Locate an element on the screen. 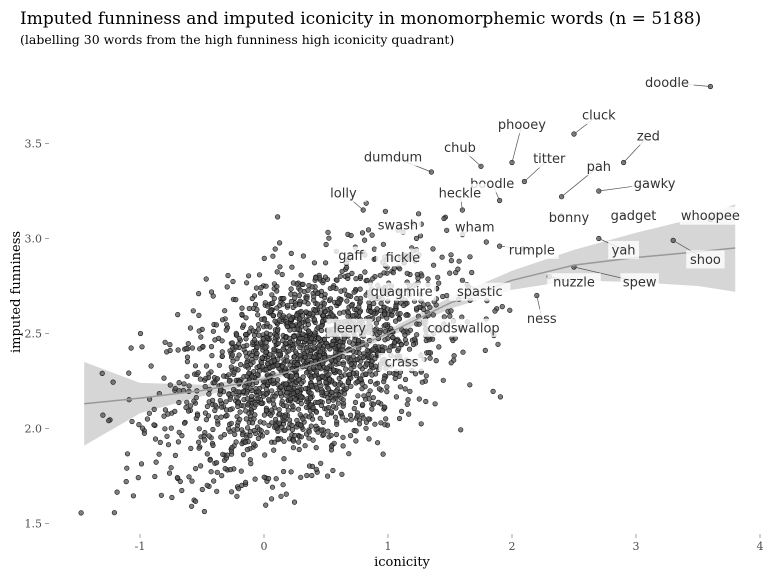 The image size is (768, 576). word-label-chub: chub is located at coordinates (460, 148).